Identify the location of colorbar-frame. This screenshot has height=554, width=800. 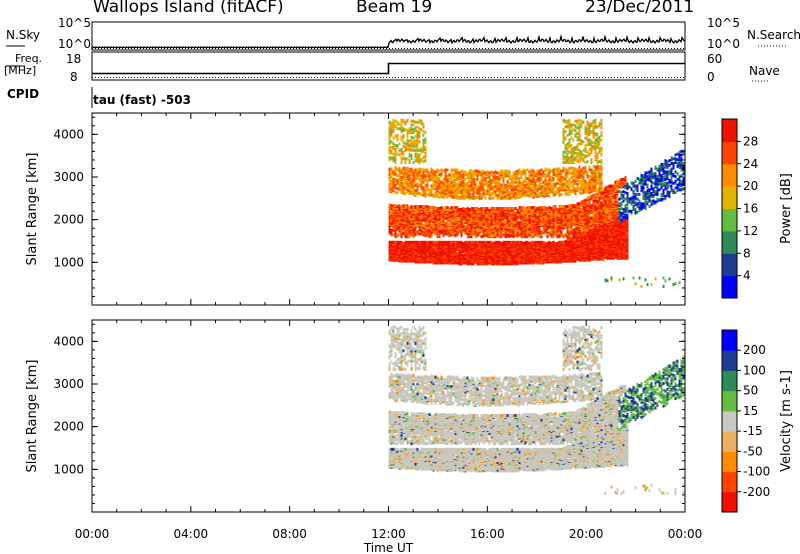
(729, 421).